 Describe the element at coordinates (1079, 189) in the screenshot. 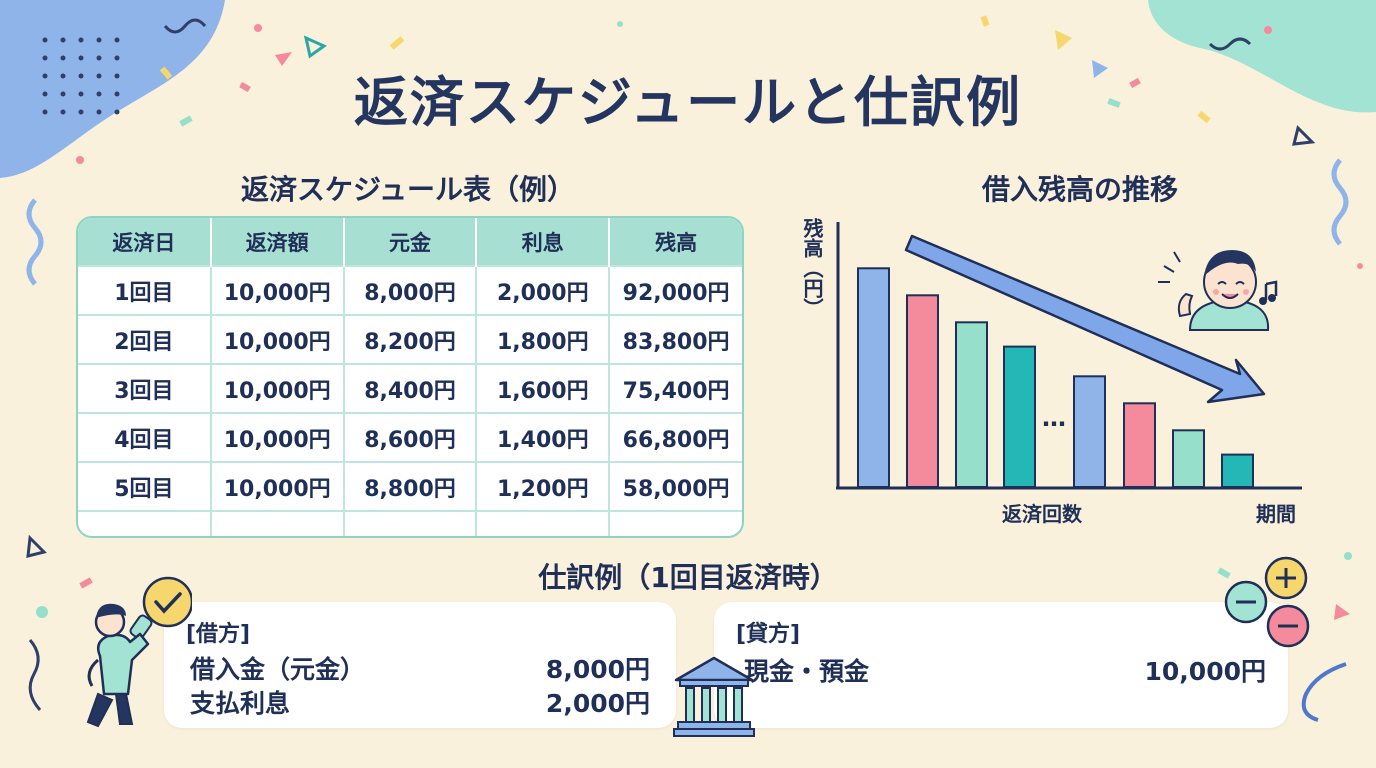

I see `chart-title: 借入残高の推移` at that location.